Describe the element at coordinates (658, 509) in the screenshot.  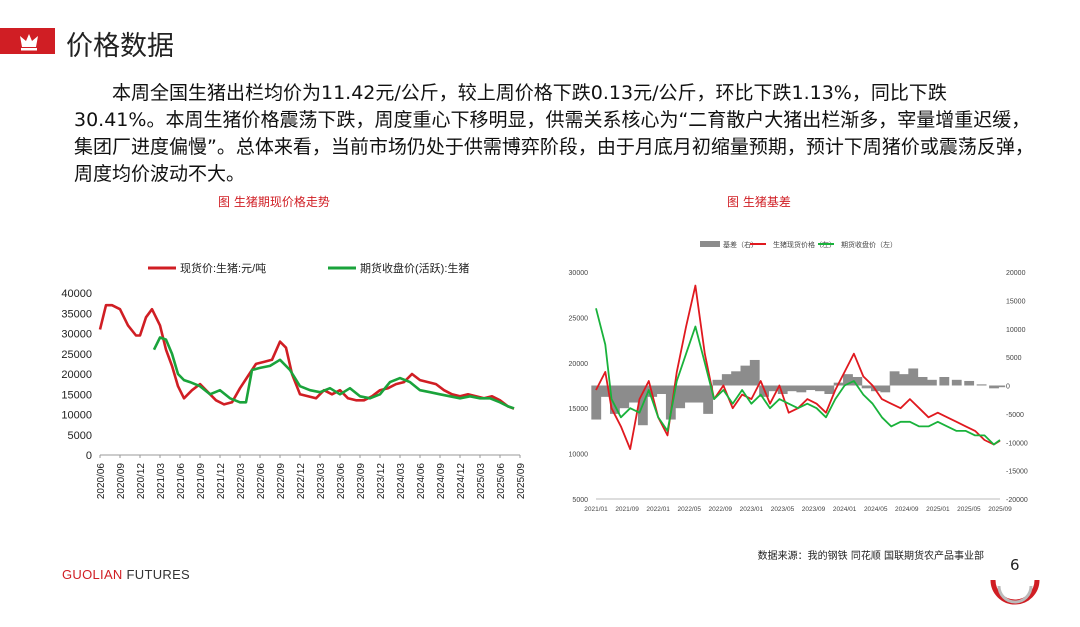
I see `x-tick-label: 2022/01` at that location.